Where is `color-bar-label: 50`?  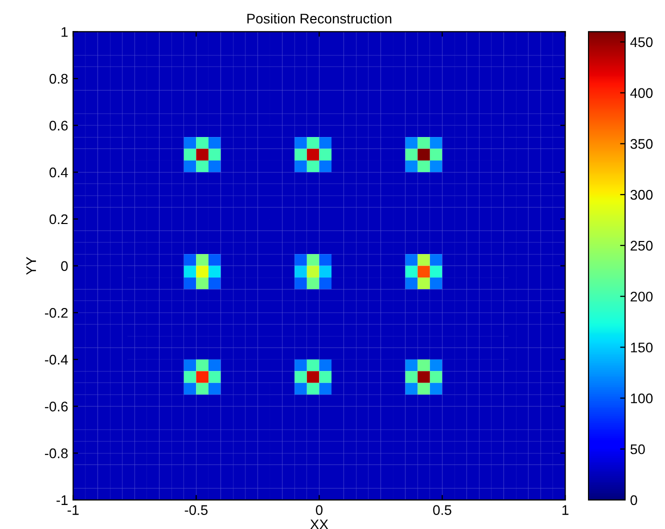
color-bar-label: 50 is located at coordinates (637, 449).